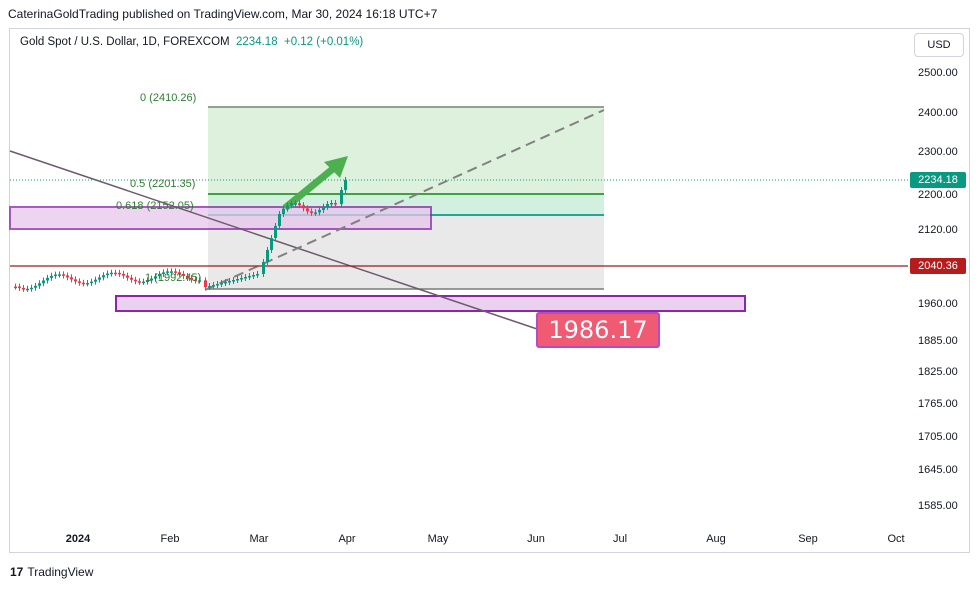  Describe the element at coordinates (938, 304) in the screenshot. I see `y-tick-label: 1960.00` at that location.